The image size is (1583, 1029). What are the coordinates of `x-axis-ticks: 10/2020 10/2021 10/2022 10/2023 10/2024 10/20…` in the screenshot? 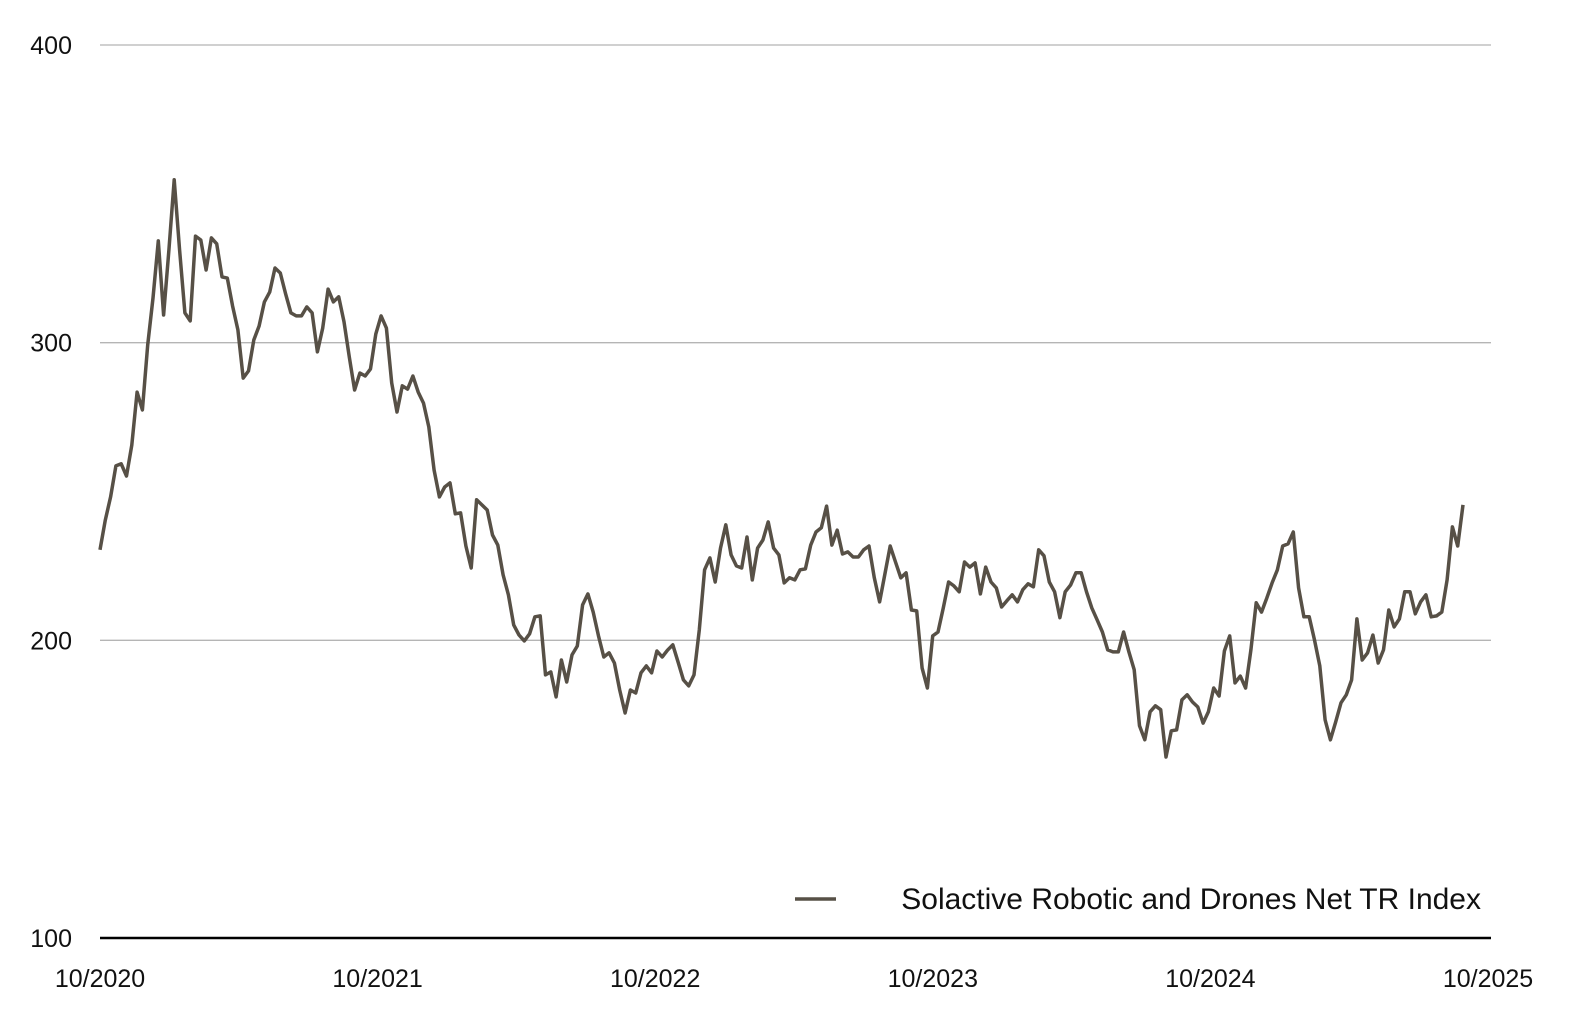 It's located at (794, 979).